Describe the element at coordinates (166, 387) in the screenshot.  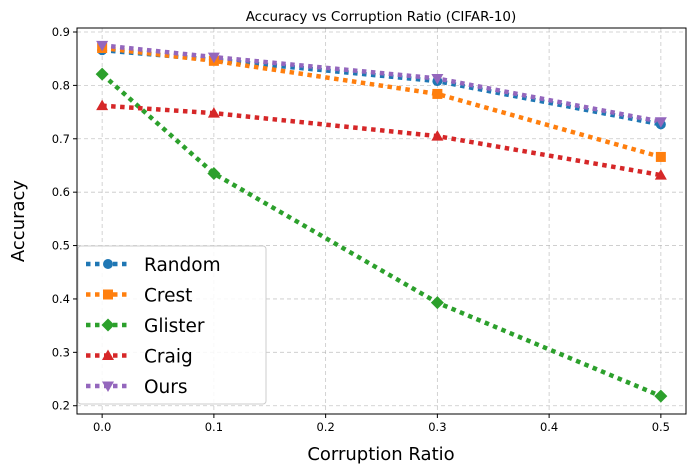
I see `legend-label-ours: Ours` at that location.